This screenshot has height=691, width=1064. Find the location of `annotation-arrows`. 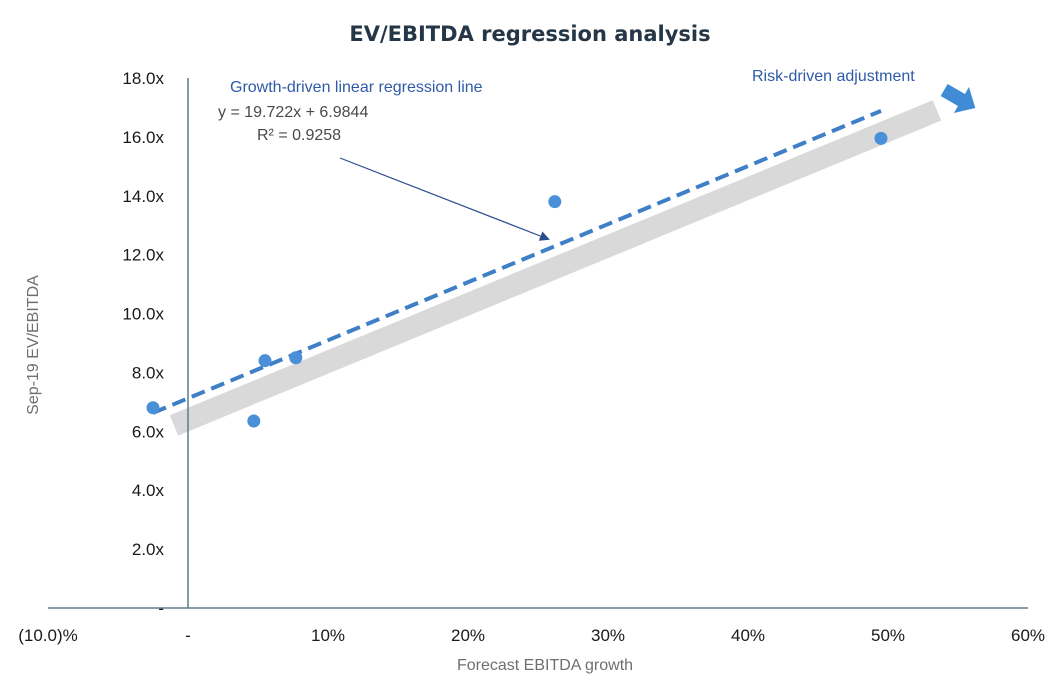

annotation-arrows is located at coordinates (657, 162).